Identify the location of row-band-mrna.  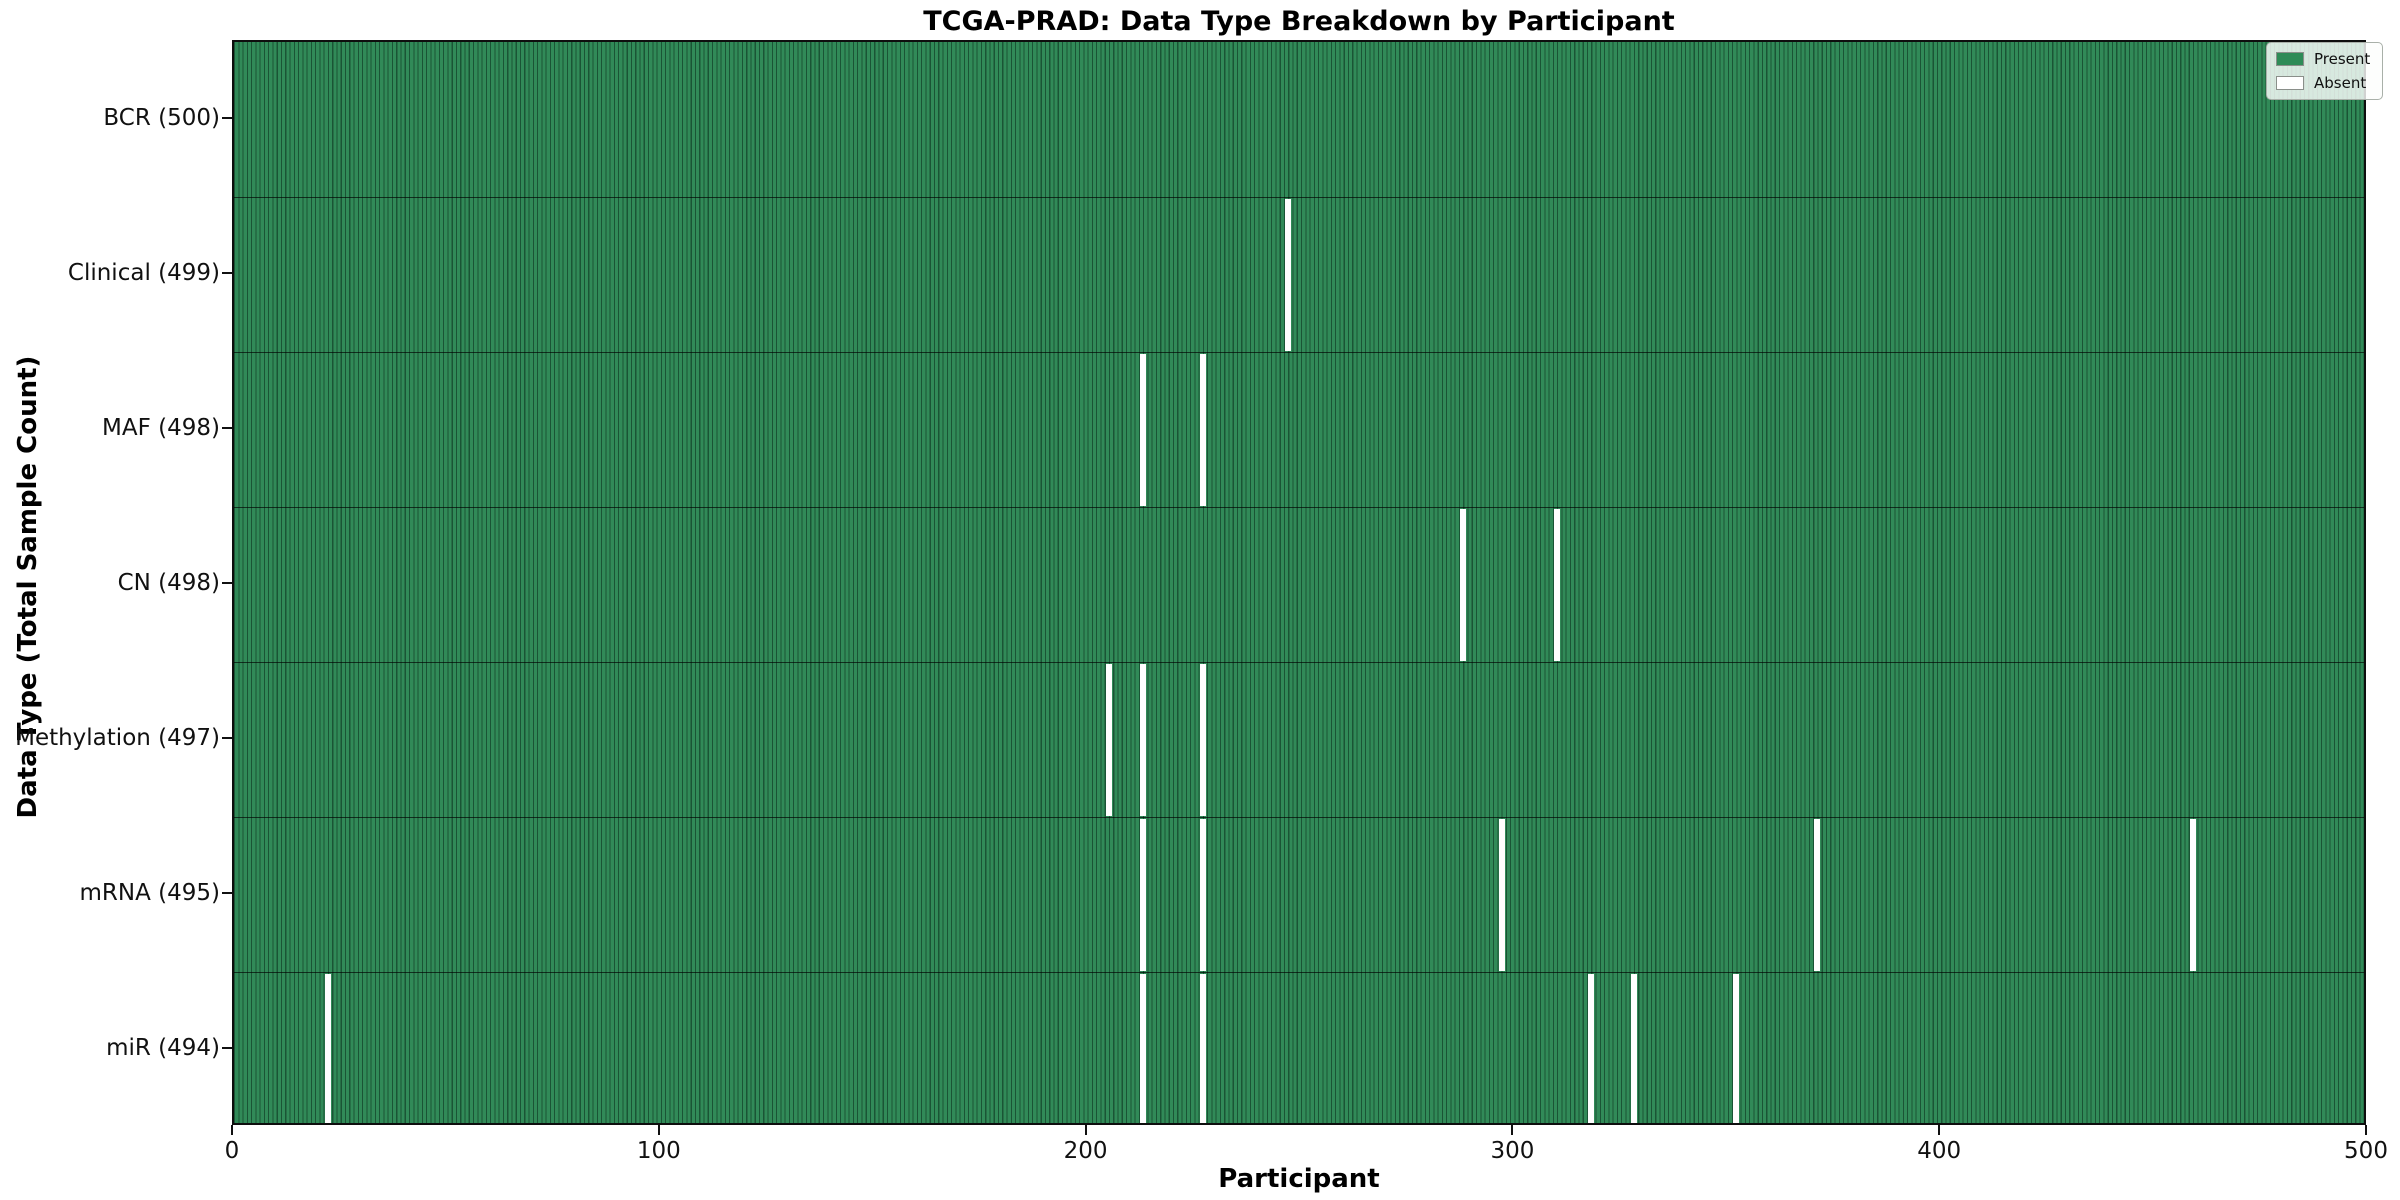
(1299, 894).